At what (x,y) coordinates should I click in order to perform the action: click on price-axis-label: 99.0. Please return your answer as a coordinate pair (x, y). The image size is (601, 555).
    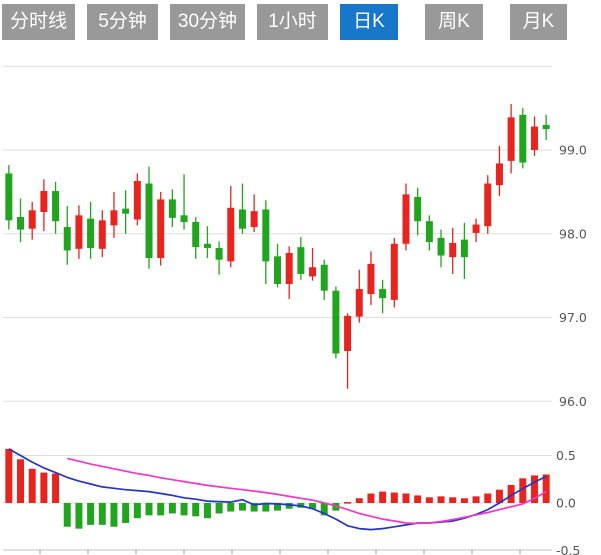
    Looking at the image, I should click on (573, 150).